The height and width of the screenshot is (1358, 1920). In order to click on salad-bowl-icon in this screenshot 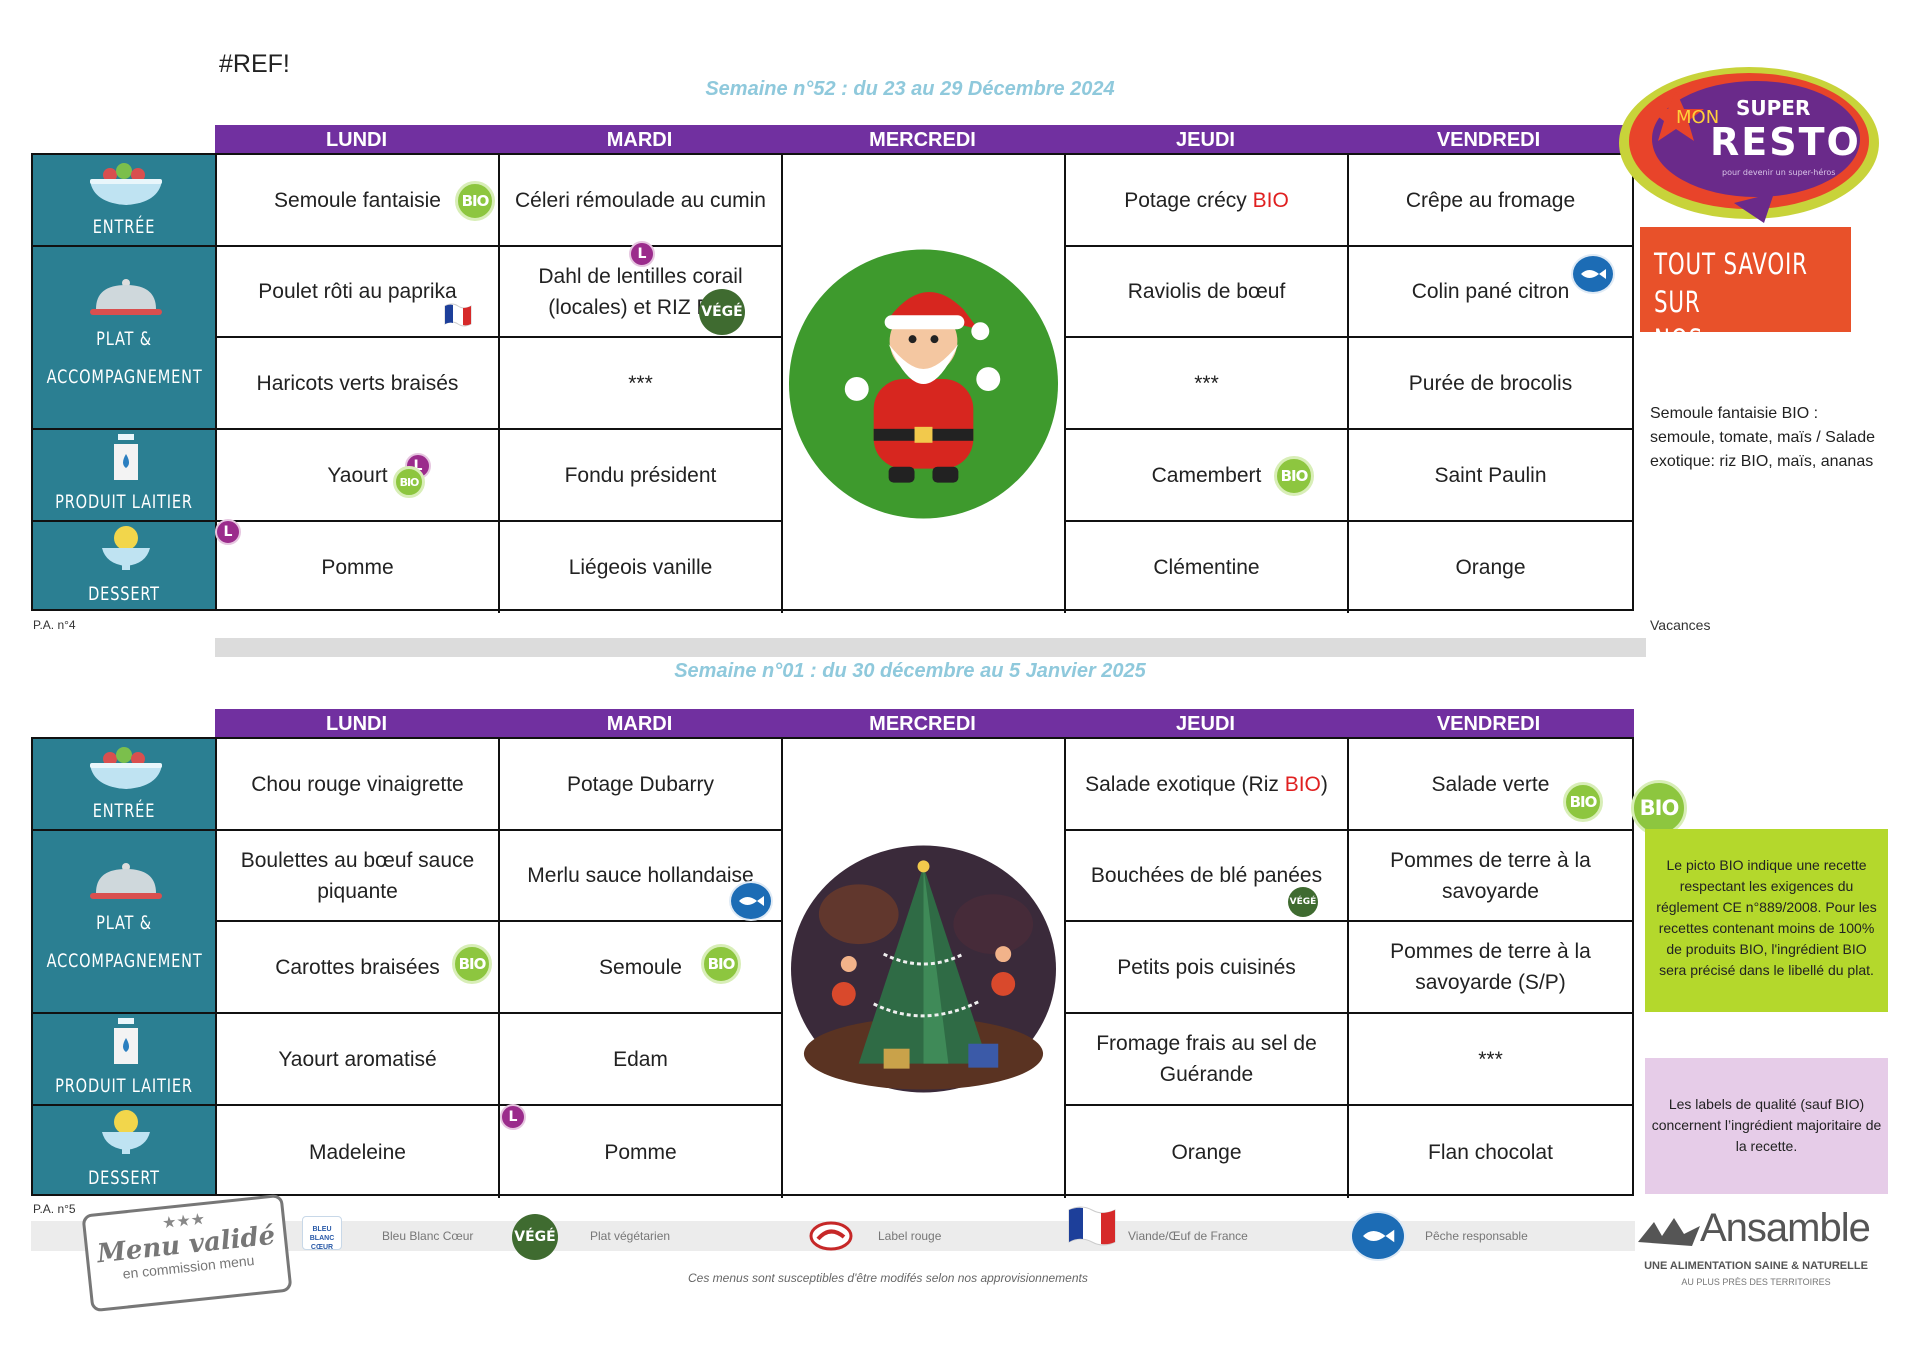, I will do `click(126, 184)`.